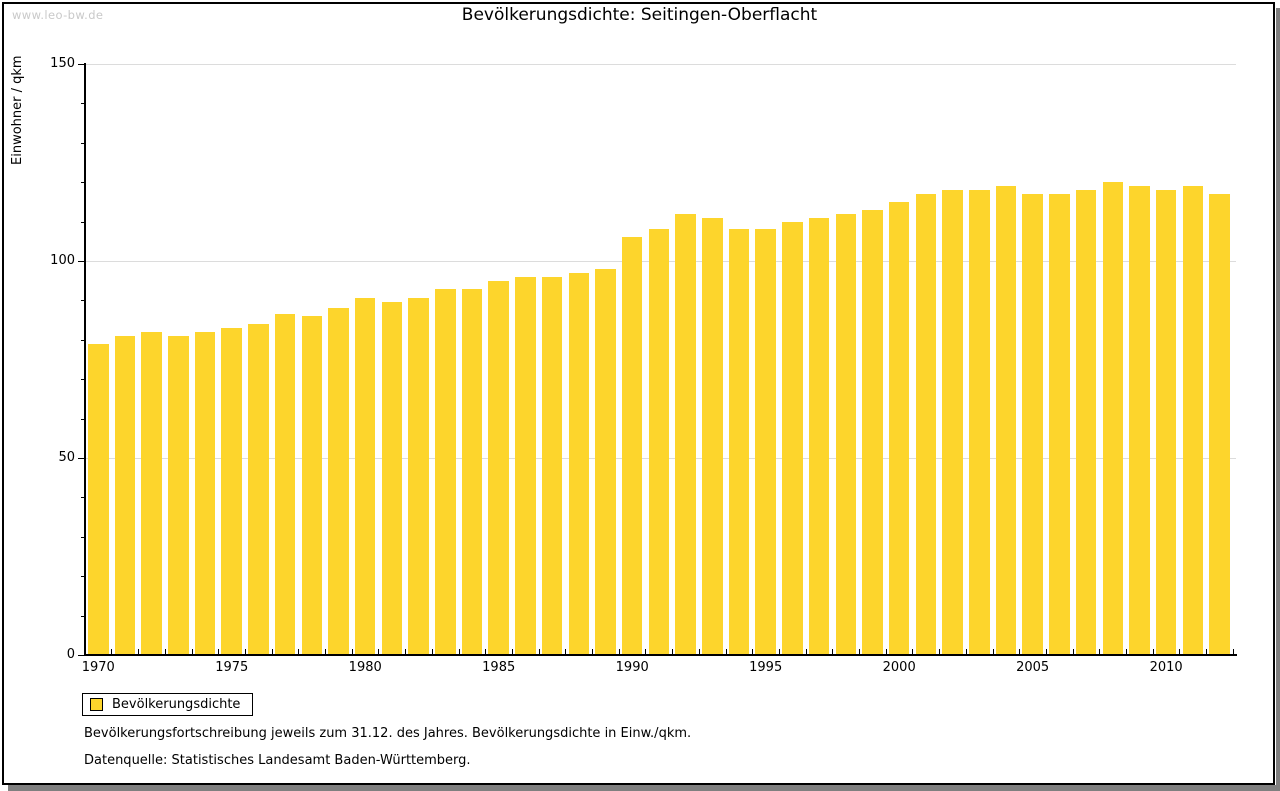 The width and height of the screenshot is (1280, 791). What do you see at coordinates (1059, 424) in the screenshot?
I see `bar-2006` at bounding box center [1059, 424].